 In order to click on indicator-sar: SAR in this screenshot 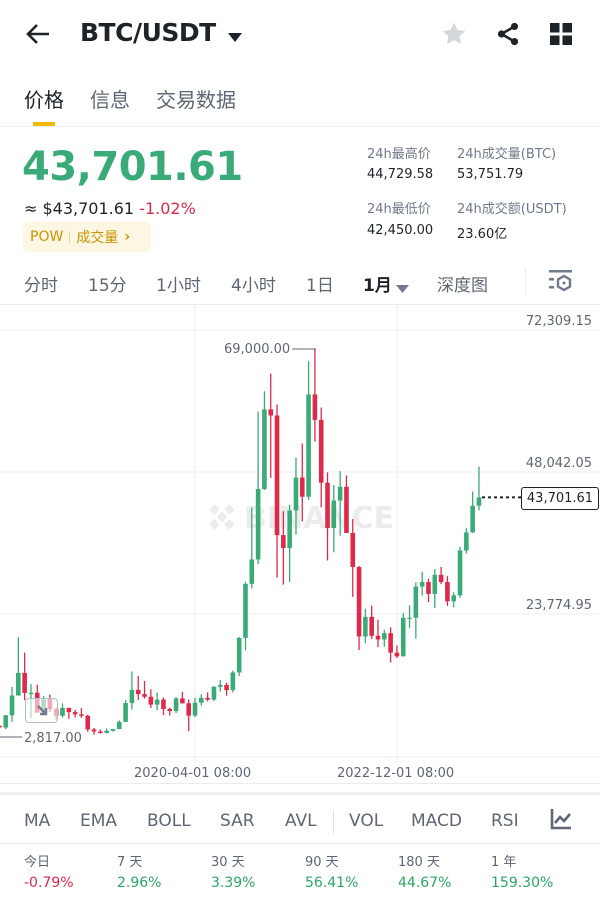, I will do `click(237, 821)`.